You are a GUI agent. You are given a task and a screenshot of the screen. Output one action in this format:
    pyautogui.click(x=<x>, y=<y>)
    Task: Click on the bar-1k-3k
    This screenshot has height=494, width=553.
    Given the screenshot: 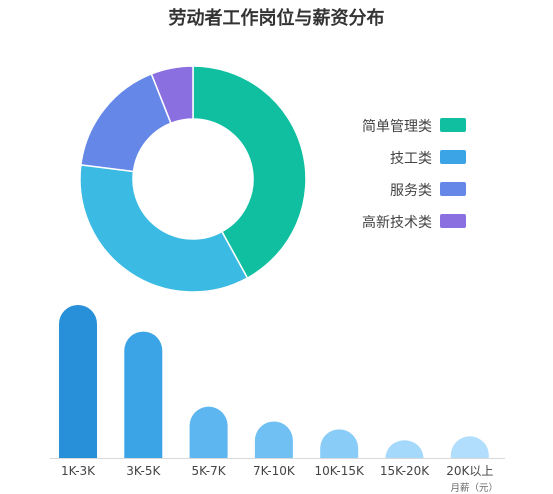 What is the action you would take?
    pyautogui.click(x=78, y=381)
    